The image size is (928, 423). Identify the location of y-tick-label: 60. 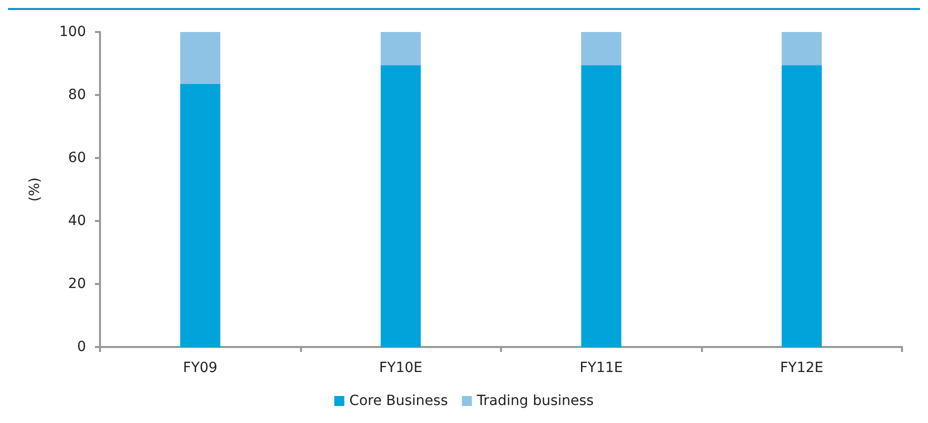
(77, 158).